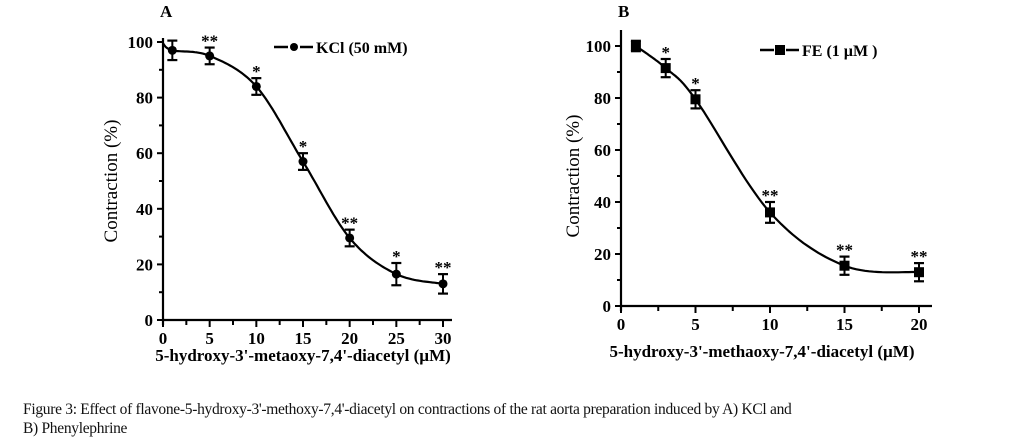  I want to click on x-tick-label: 30, so click(443, 338).